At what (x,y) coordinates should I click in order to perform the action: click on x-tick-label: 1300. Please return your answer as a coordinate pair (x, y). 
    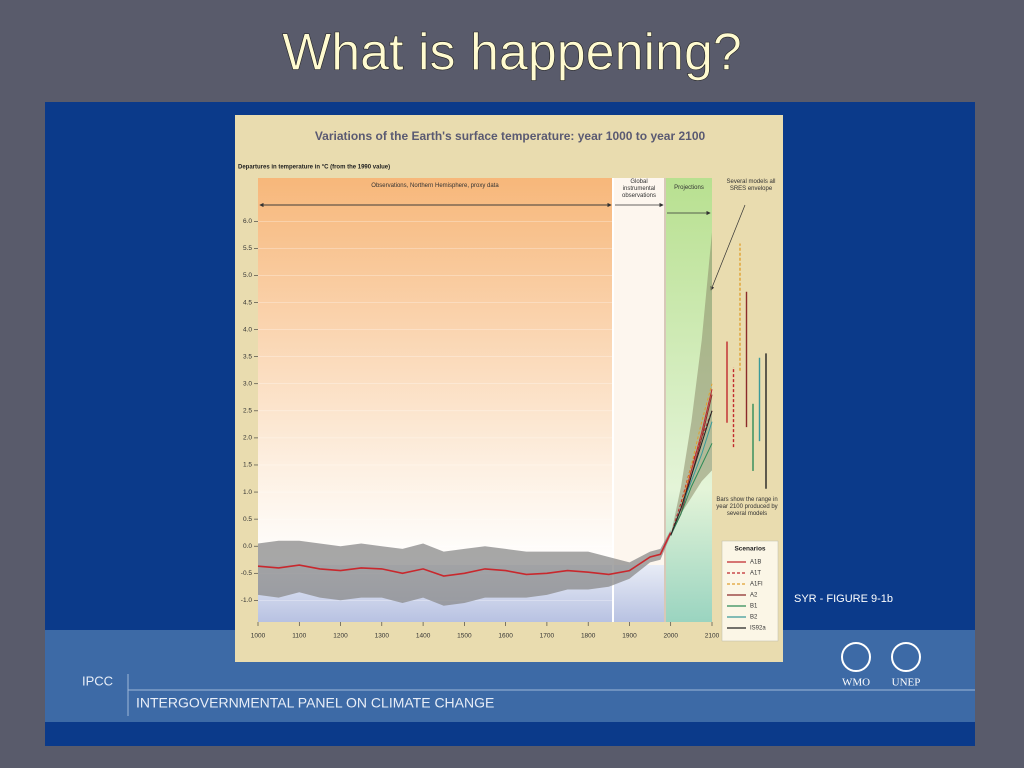
    Looking at the image, I should click on (382, 636).